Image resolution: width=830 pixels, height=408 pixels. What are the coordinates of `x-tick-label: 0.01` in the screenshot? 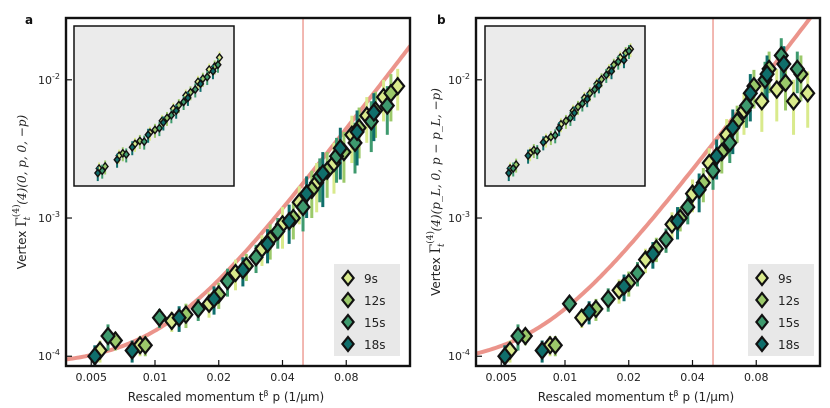 It's located at (155, 377).